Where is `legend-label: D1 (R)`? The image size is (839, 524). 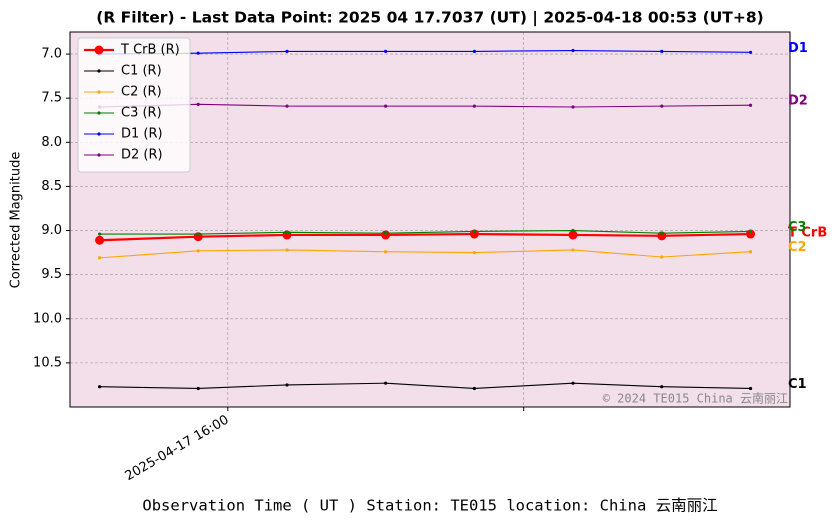
legend-label: D1 (R) is located at coordinates (142, 134).